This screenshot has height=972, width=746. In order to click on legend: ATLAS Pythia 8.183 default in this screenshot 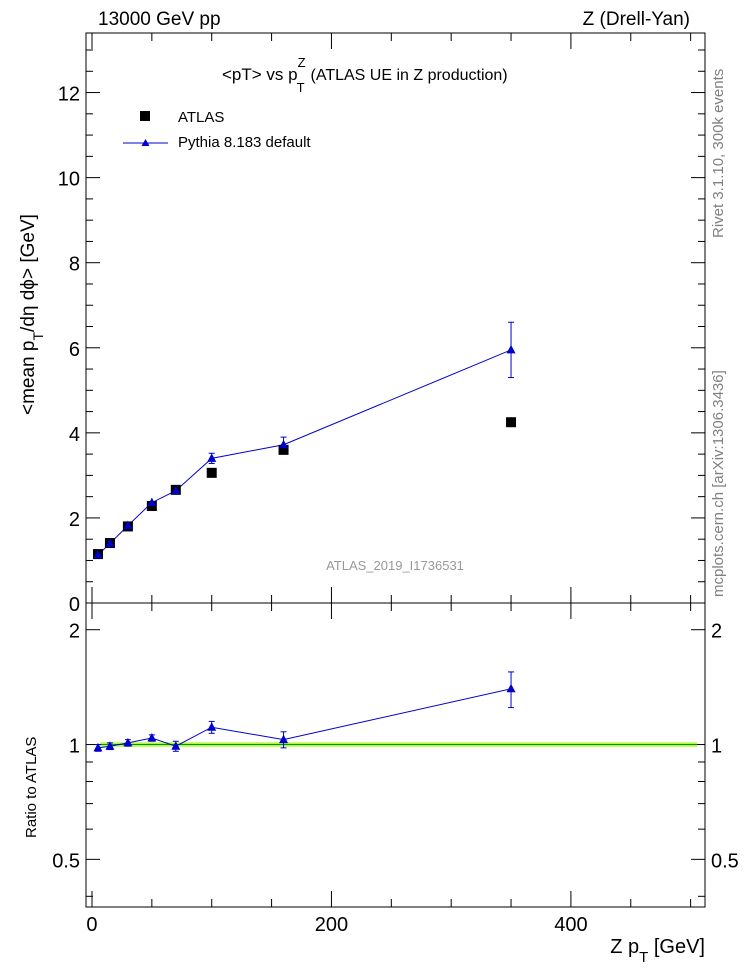, I will do `click(217, 130)`.